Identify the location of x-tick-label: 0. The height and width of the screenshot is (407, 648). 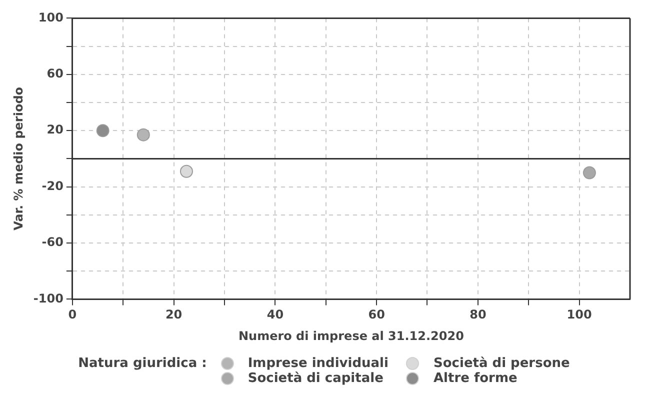
(72, 315).